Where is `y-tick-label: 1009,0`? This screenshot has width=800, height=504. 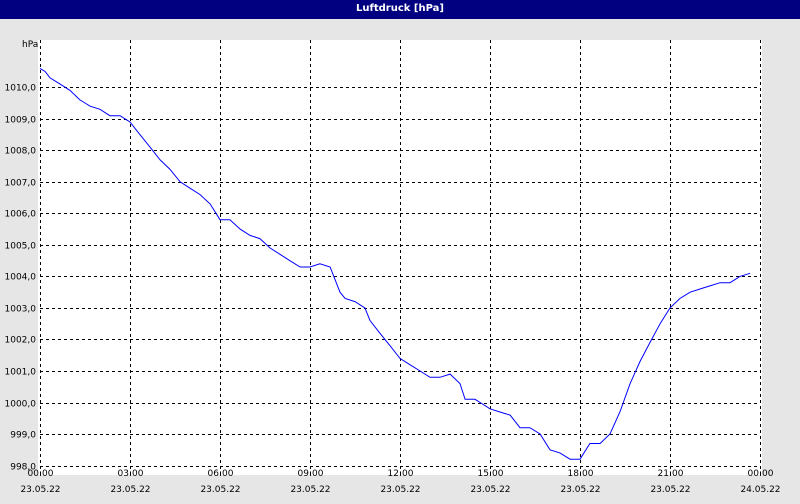 y-tick-label: 1009,0 is located at coordinates (21, 121).